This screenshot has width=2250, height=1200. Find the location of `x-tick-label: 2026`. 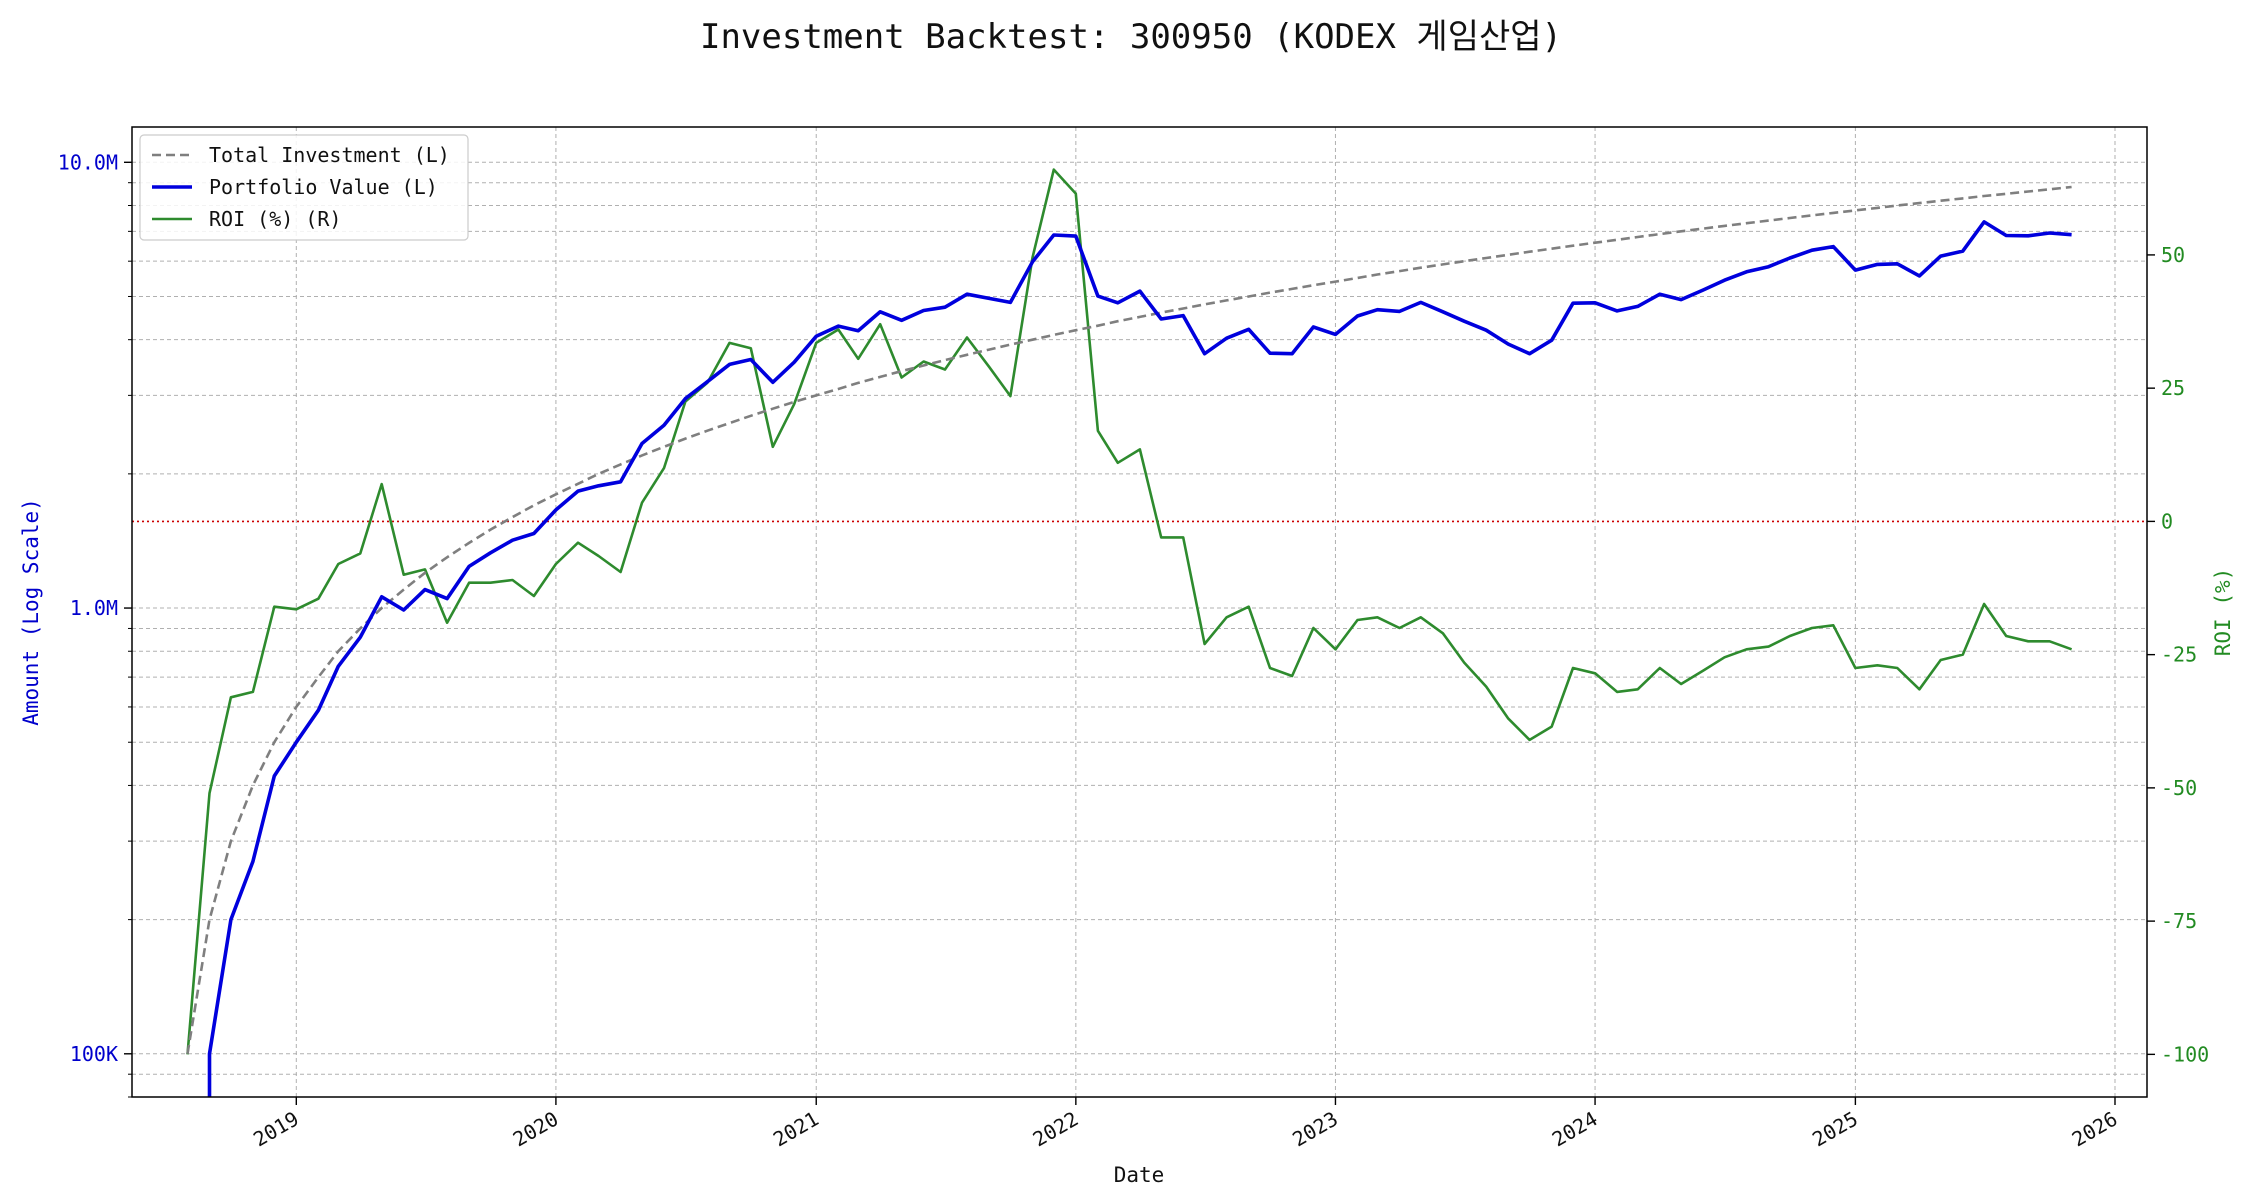

x-tick-label: 2026 is located at coordinates (2095, 1129).